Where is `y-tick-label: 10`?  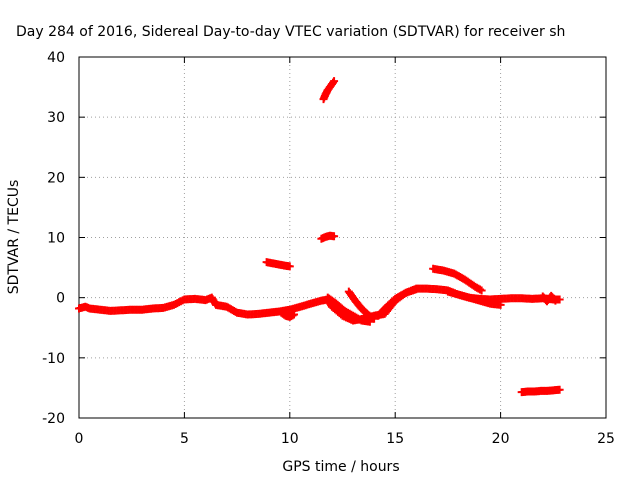 y-tick-label: 10 is located at coordinates (56, 239).